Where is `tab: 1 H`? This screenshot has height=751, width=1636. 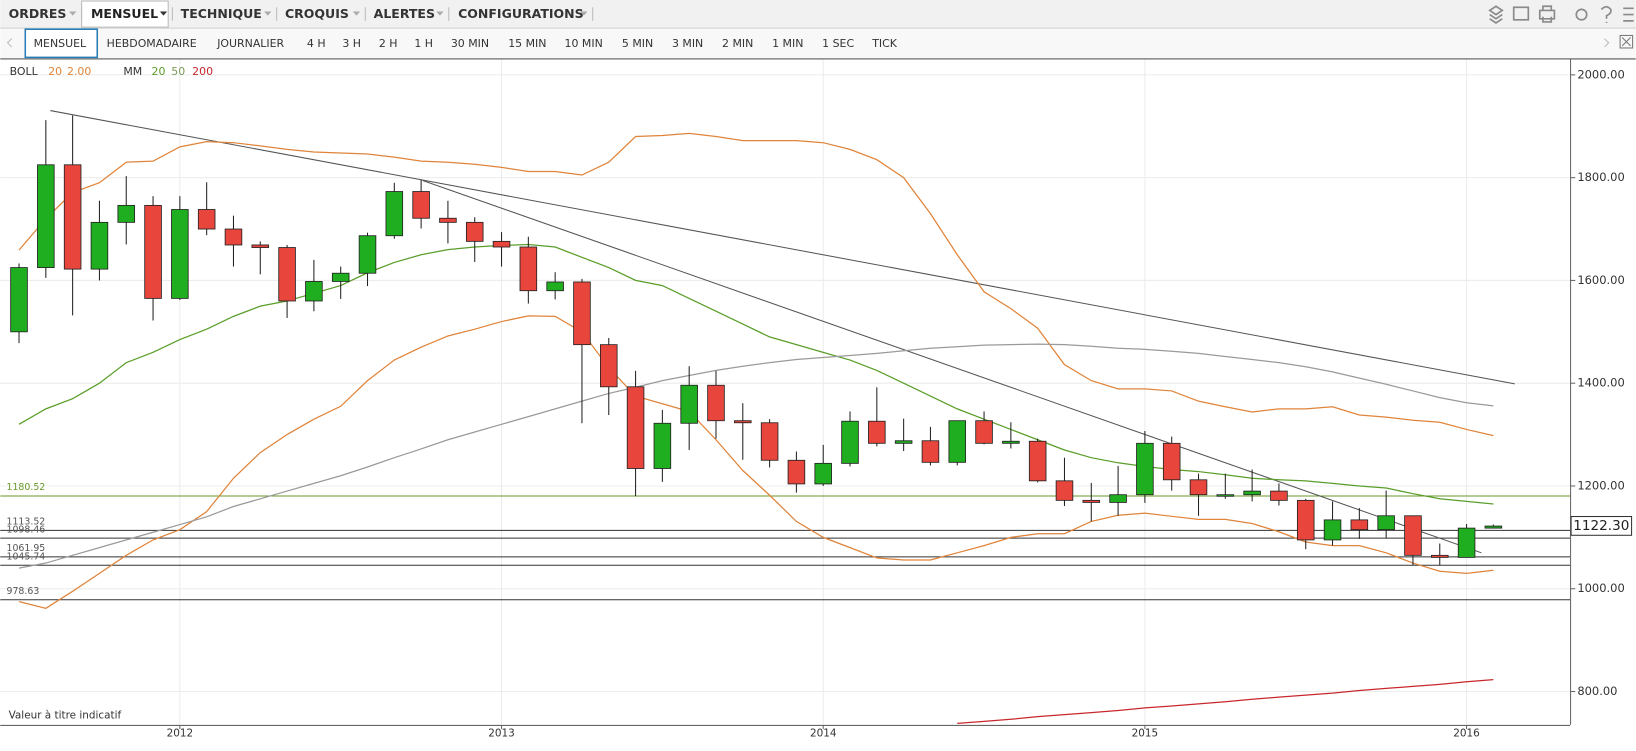 tab: 1 H is located at coordinates (423, 43).